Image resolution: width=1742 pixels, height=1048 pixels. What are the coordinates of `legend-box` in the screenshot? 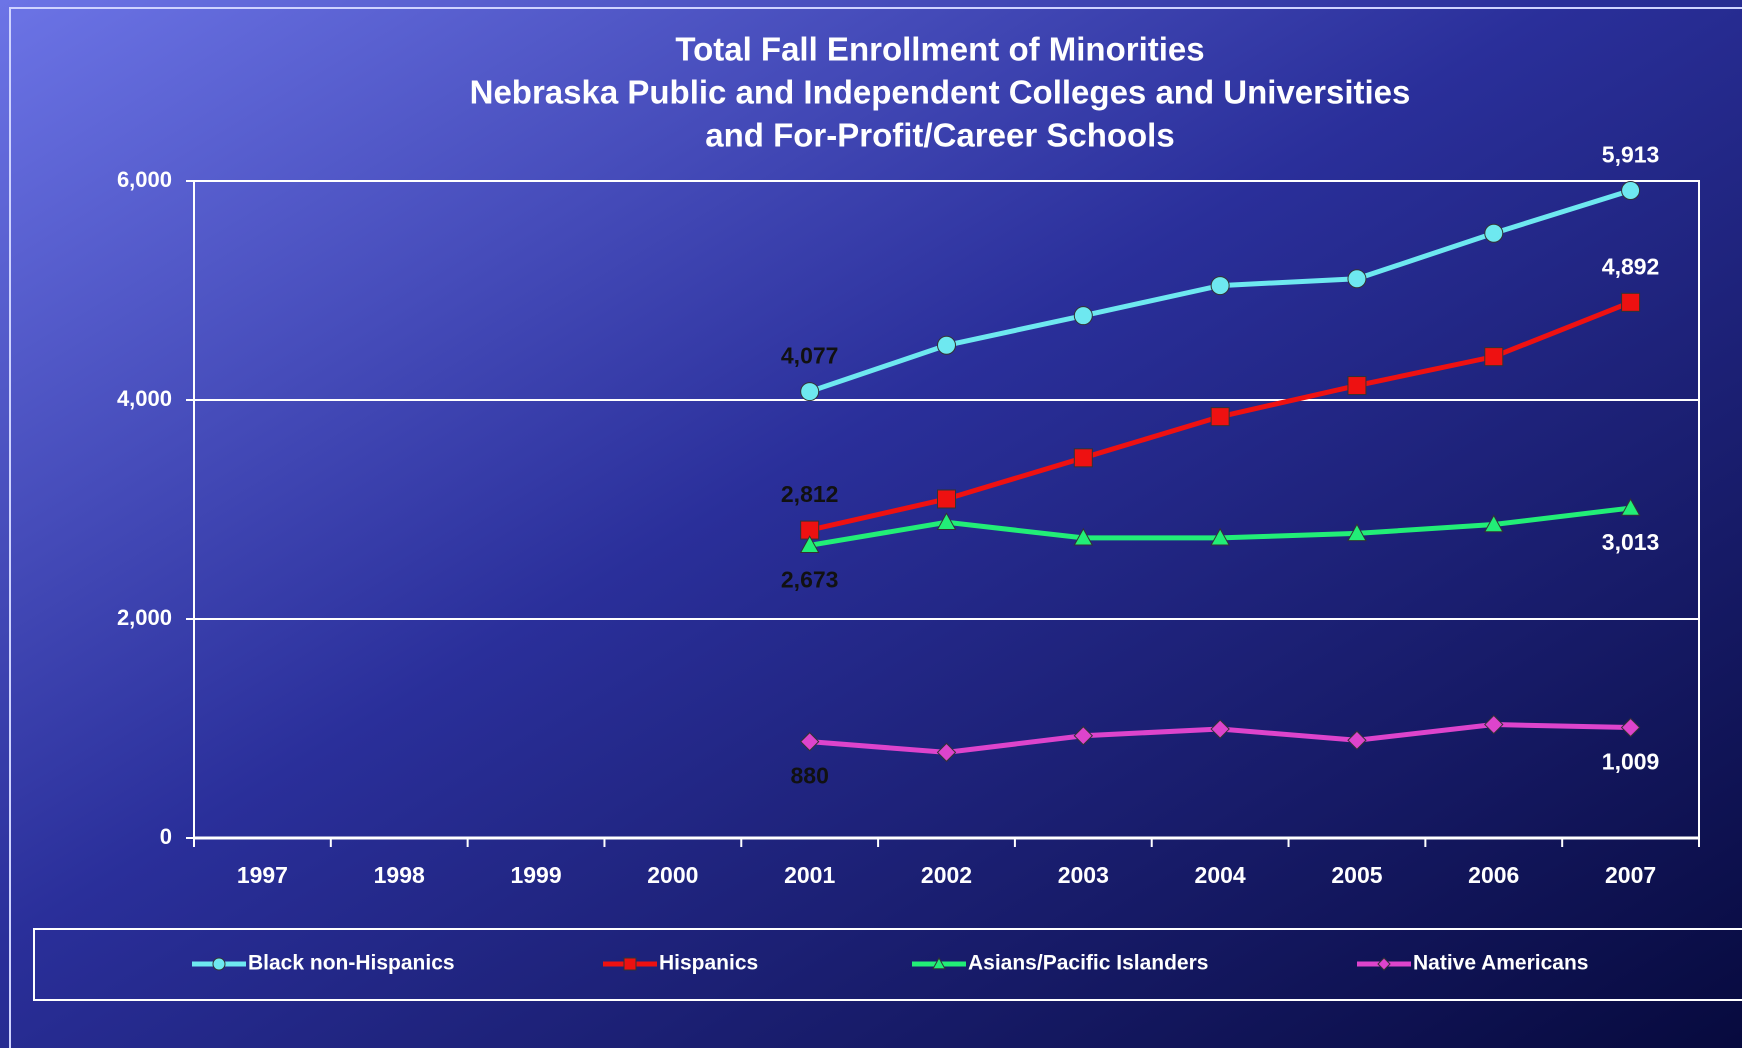 It's located at (887, 964).